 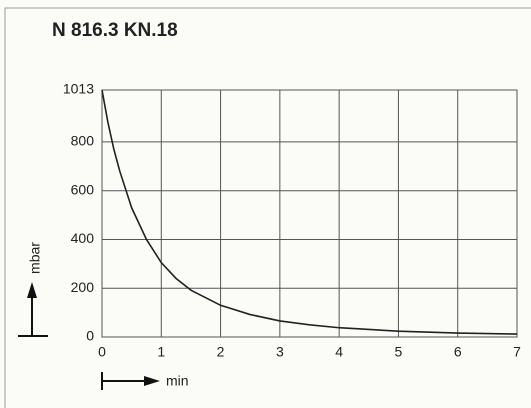 I want to click on x-arrow, so click(x=130, y=381).